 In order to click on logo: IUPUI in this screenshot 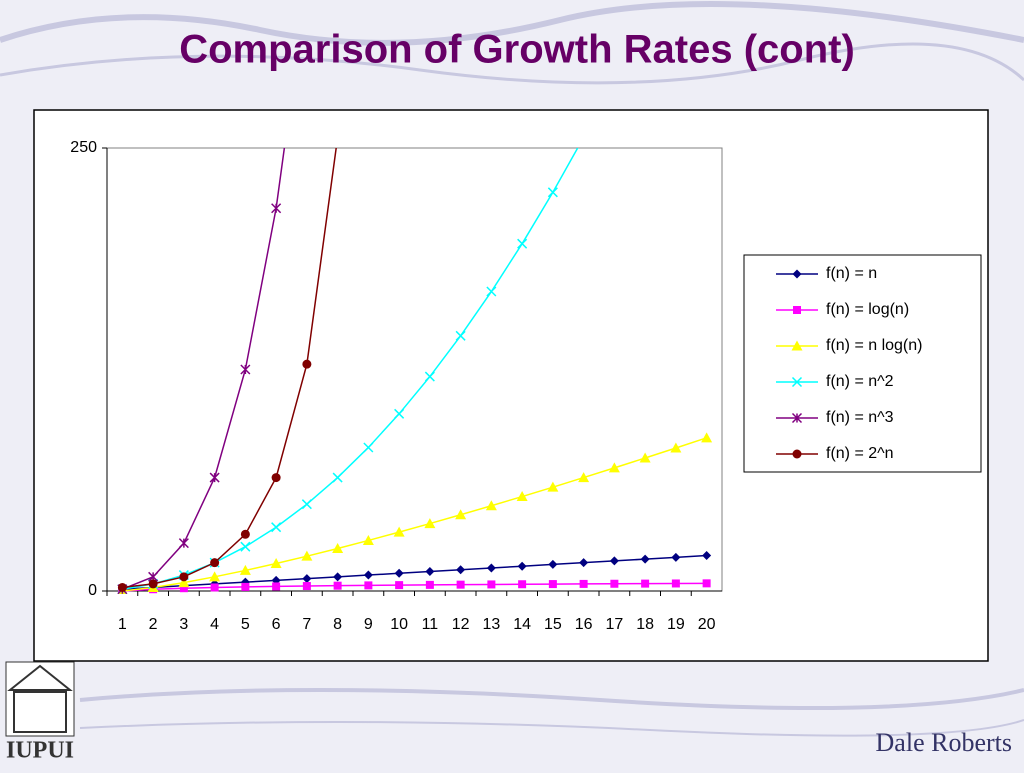, I will do `click(40, 712)`.